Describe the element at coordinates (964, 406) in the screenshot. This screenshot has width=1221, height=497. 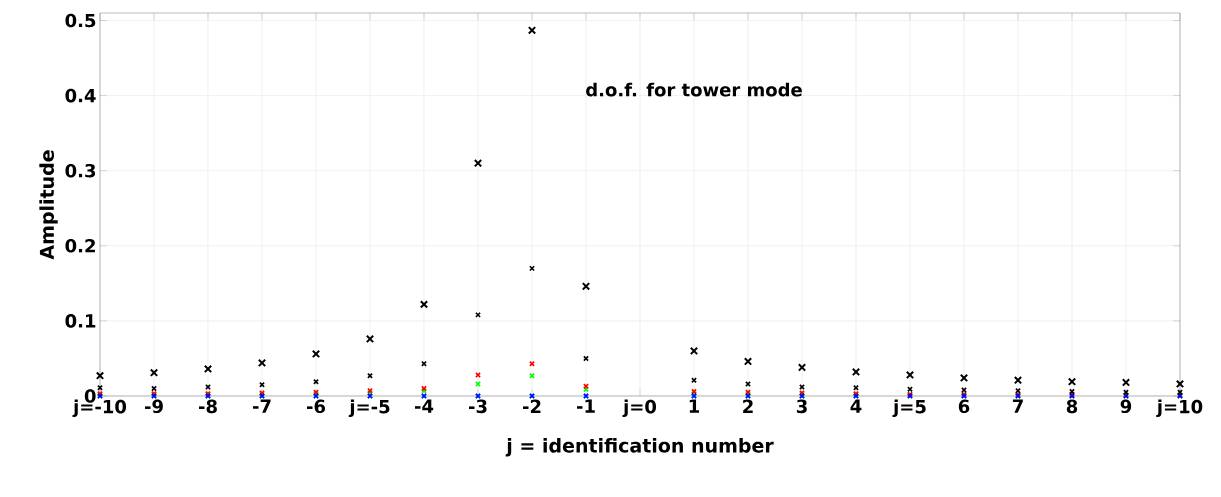
I see `x-tick-label: 6` at that location.